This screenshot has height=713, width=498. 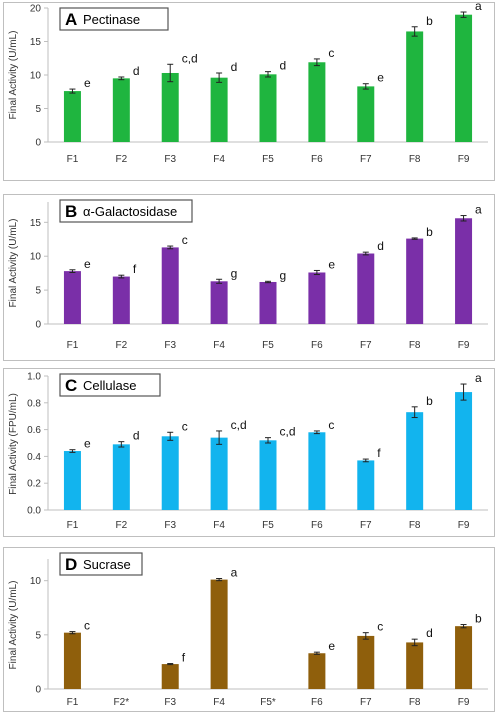 I want to click on y-tick-label: 10, so click(x=36, y=76).